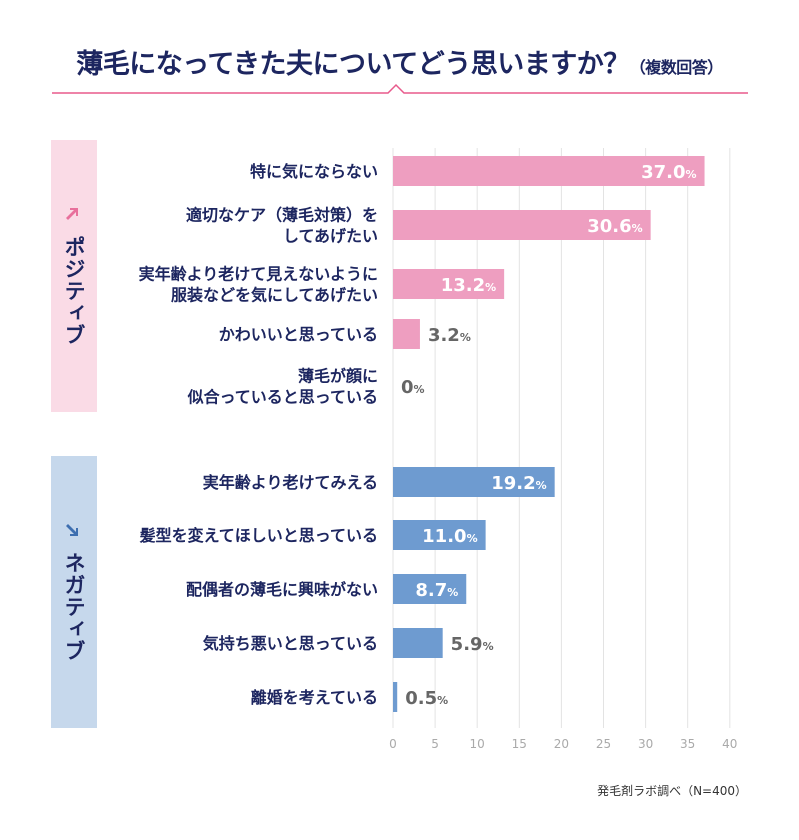 This screenshot has height=840, width=799. I want to click on x-tick-label: 15, so click(519, 744).